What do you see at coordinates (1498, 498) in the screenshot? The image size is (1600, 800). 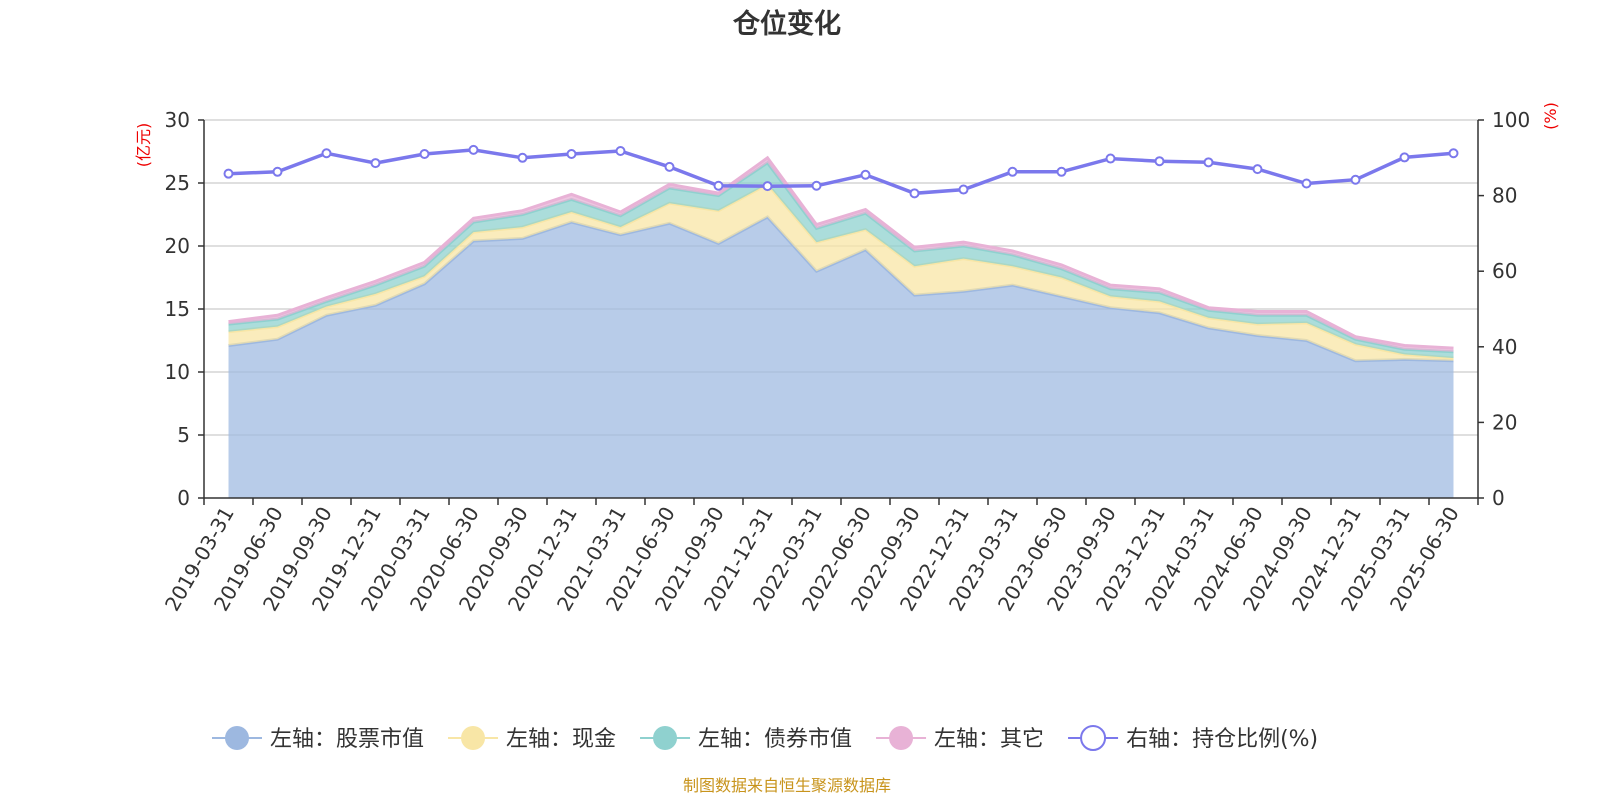 I see `right-axis-tick-label: 0` at bounding box center [1498, 498].